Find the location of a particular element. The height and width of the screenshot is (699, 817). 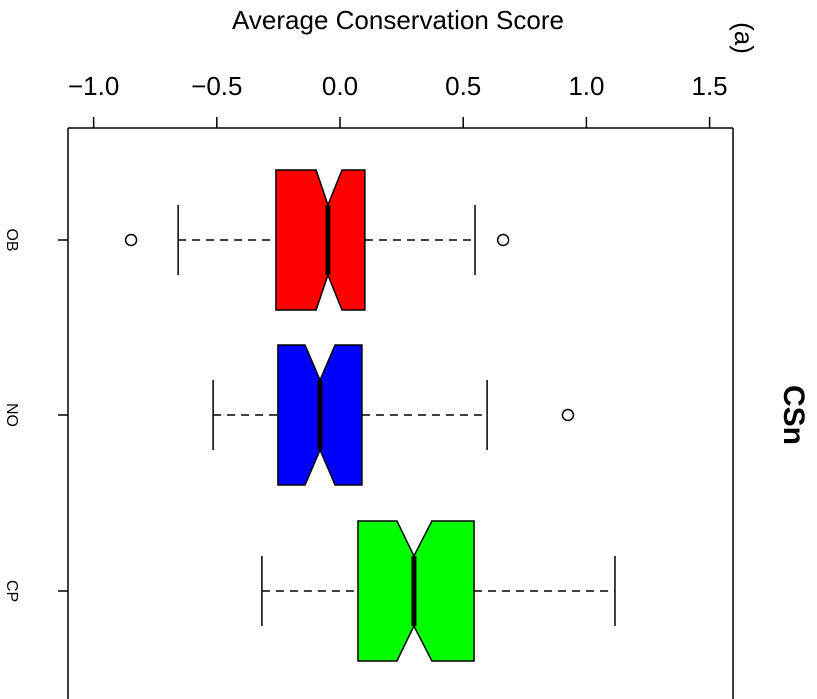

x-tick-label: −1.0 is located at coordinates (93, 86).